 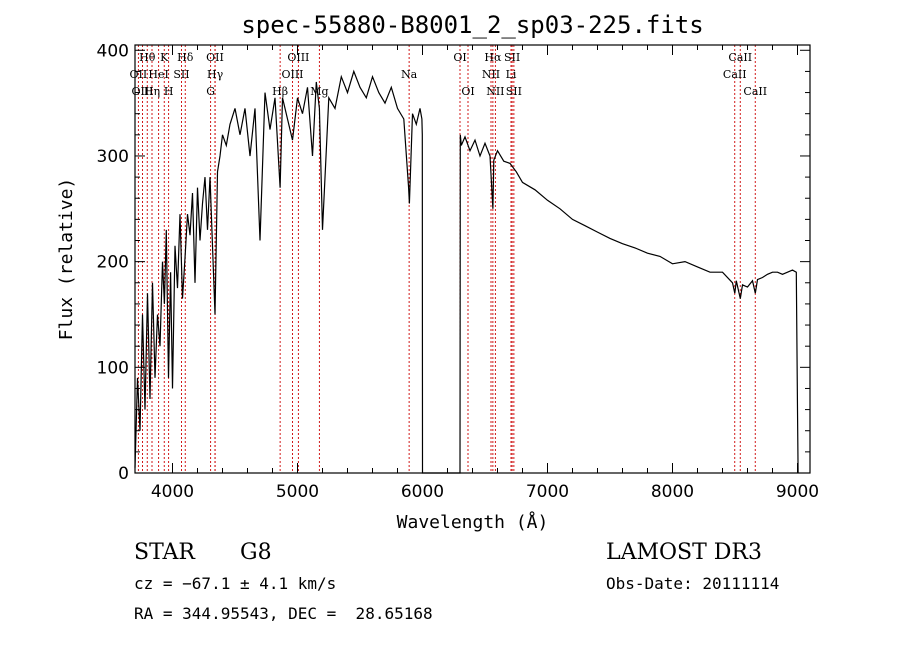 I want to click on y-tick-label: 0, so click(x=123, y=474).